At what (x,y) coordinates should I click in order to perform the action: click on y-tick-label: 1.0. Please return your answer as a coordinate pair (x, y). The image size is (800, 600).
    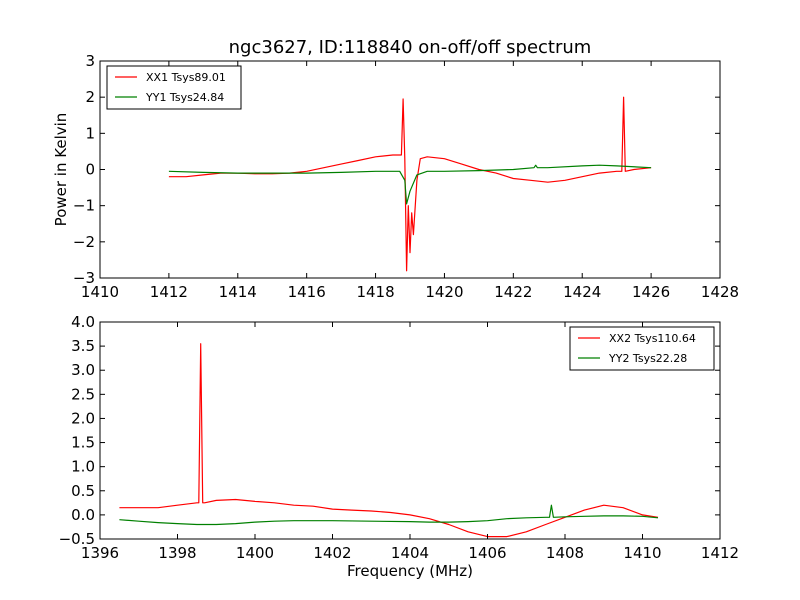
    Looking at the image, I should click on (83, 467).